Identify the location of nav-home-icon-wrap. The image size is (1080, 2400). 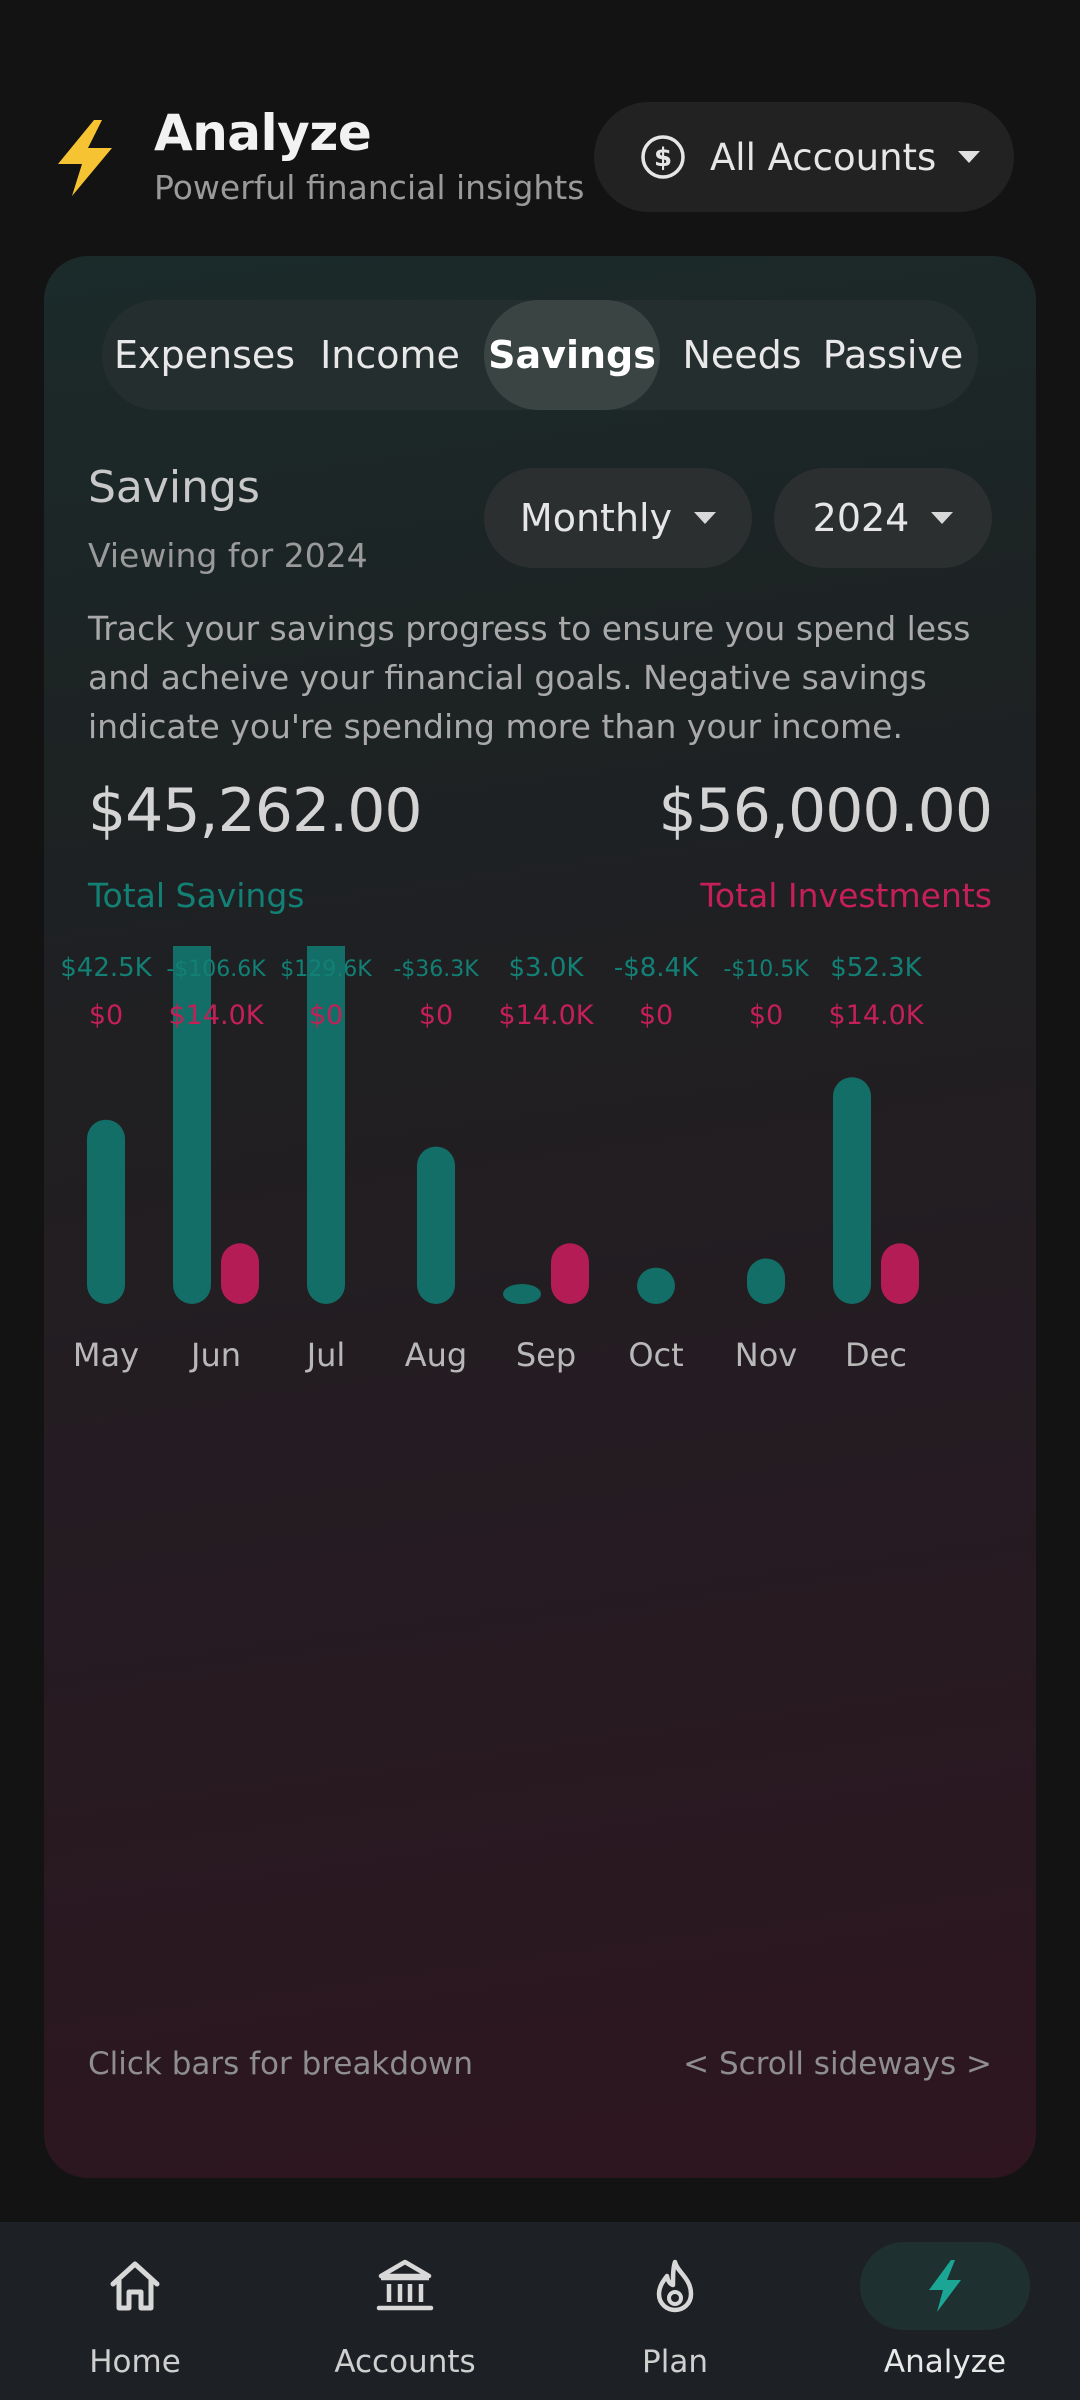
(135, 2286).